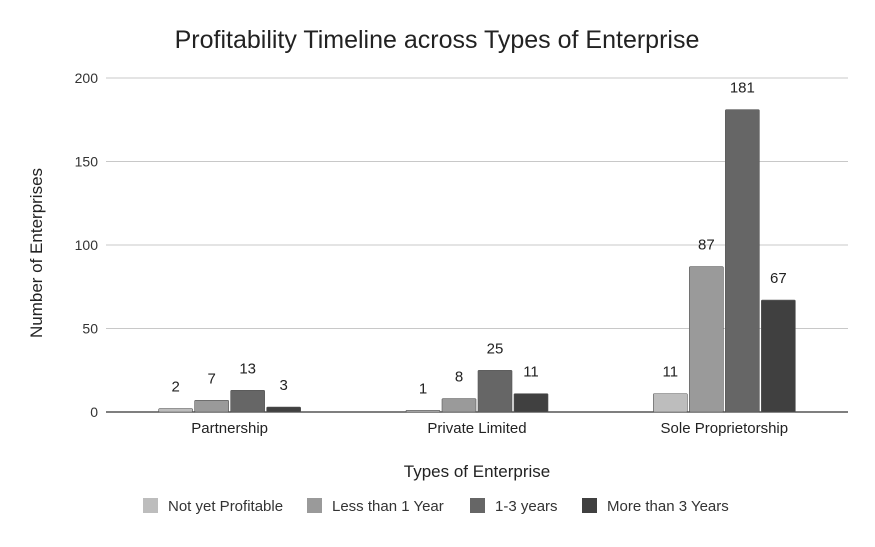 The height and width of the screenshot is (547, 875). What do you see at coordinates (459, 377) in the screenshot?
I see `data-label: 8` at bounding box center [459, 377].